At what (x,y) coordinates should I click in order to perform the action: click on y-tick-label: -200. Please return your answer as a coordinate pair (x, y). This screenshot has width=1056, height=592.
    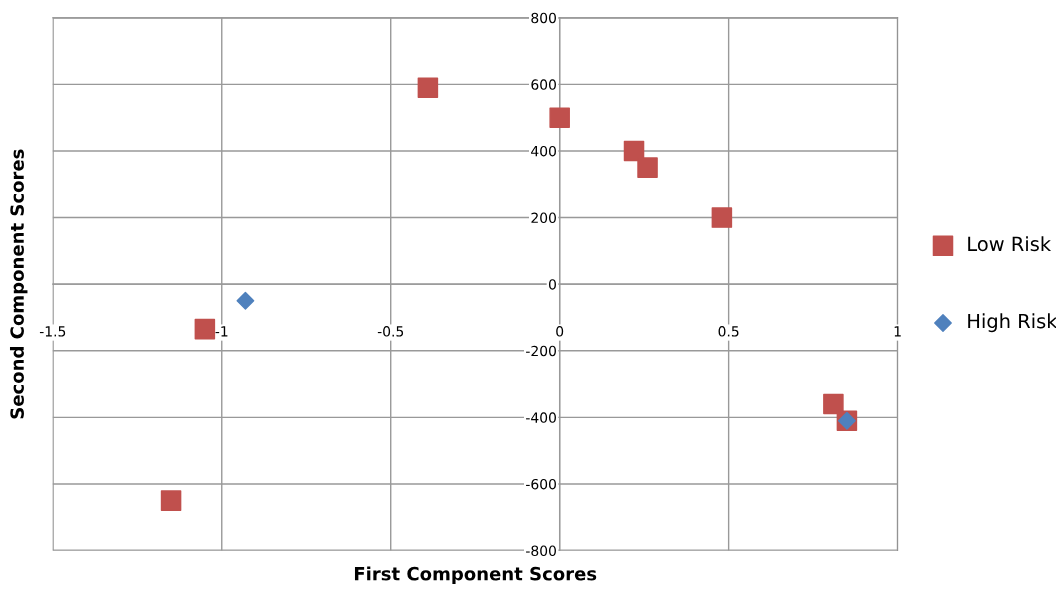
    Looking at the image, I should click on (541, 351).